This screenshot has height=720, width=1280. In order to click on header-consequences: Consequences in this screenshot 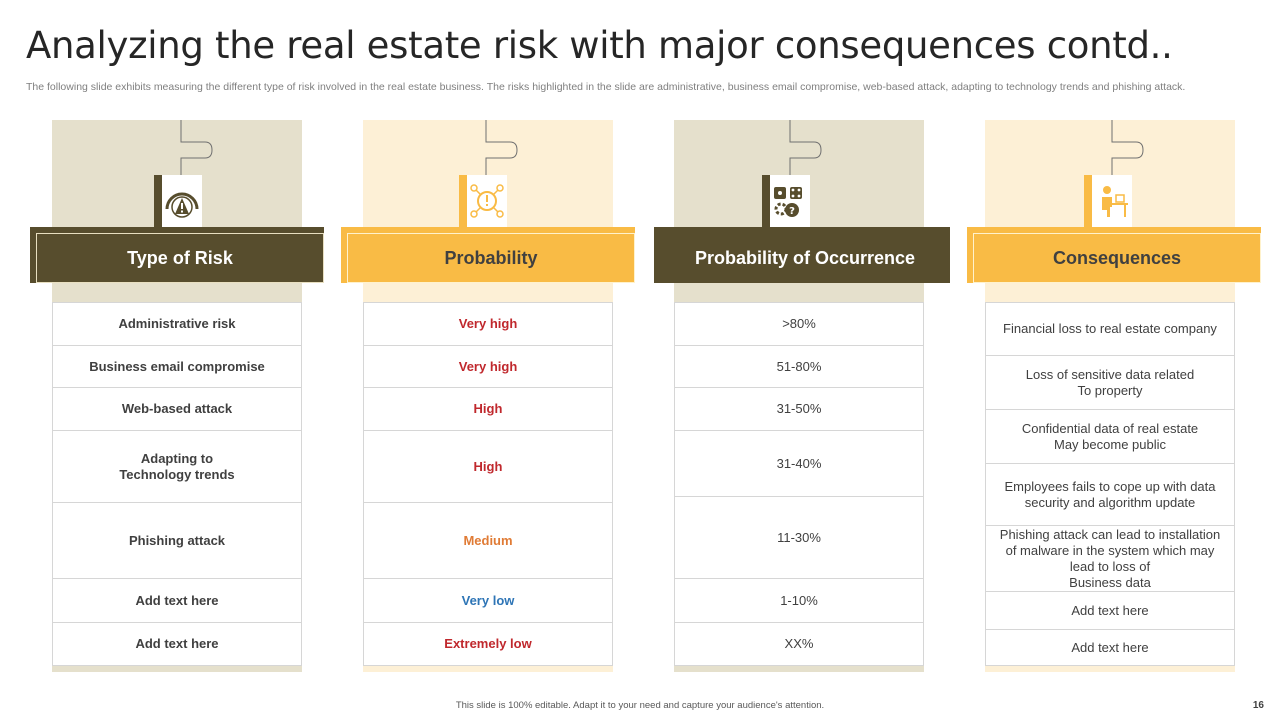, I will do `click(1117, 258)`.